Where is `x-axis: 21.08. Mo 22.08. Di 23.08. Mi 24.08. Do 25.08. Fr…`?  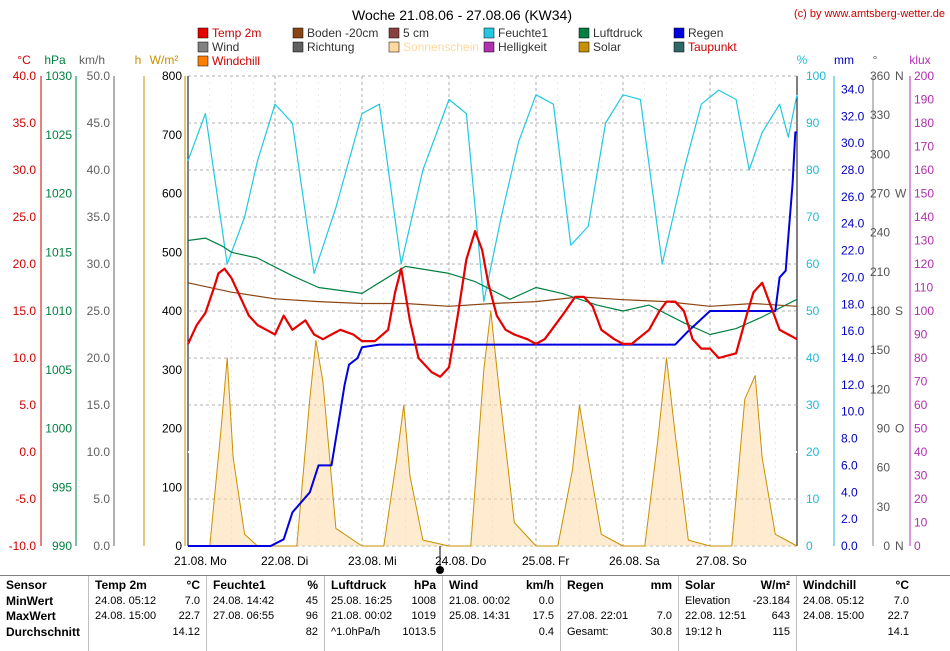 x-axis: 21.08. Mo 22.08. Di 23.08. Mi 24.08. Do 25.08. Fr… is located at coordinates (460, 560).